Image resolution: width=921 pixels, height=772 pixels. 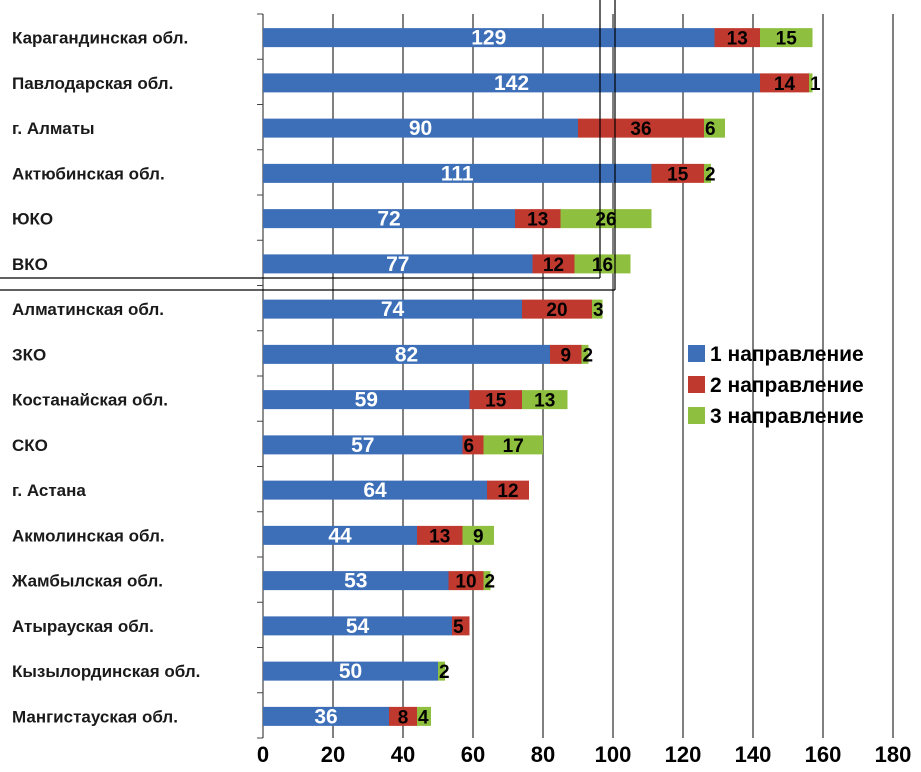 What do you see at coordinates (403, 717) in the screenshot?
I see `data-label-2: 8` at bounding box center [403, 717].